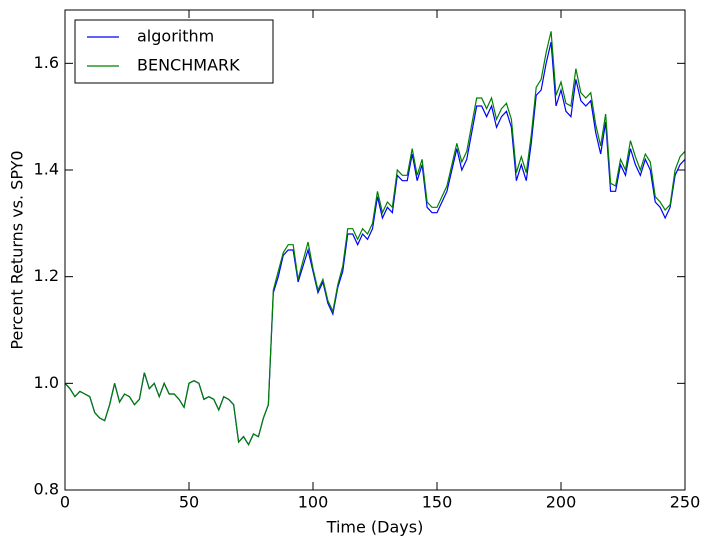 The width and height of the screenshot is (709, 548). What do you see at coordinates (188, 65) in the screenshot?
I see `legend-label: BENCHMARK` at bounding box center [188, 65].